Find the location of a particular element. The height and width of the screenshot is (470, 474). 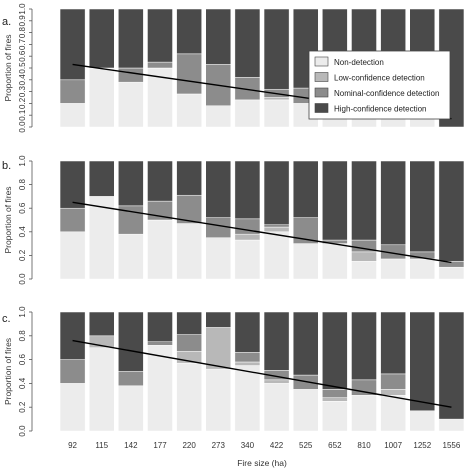

legend-box is located at coordinates (379, 85).